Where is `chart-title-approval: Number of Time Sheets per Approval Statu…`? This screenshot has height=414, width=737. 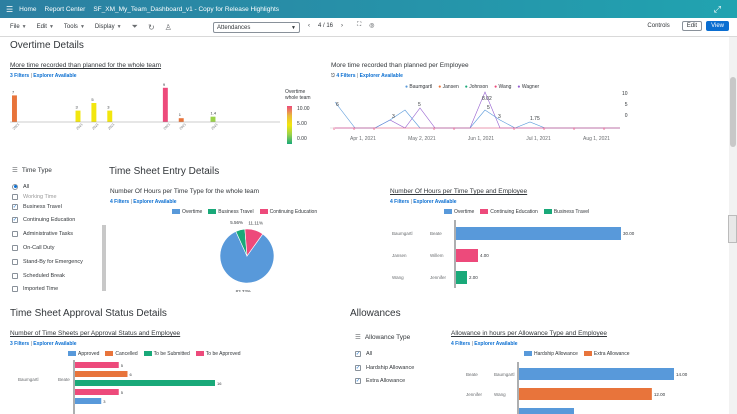 chart-title-approval: Number of Time Sheets per Approval Statu… is located at coordinates (95, 333).